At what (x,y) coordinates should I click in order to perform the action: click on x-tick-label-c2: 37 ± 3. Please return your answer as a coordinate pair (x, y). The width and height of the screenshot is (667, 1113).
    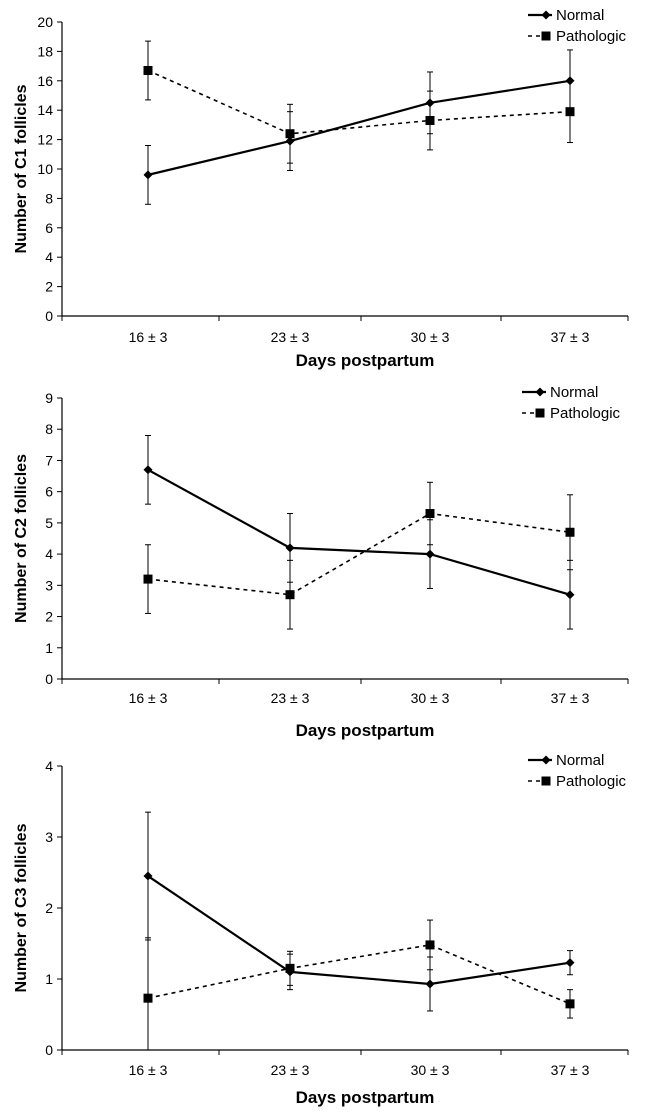
    Looking at the image, I should click on (570, 698).